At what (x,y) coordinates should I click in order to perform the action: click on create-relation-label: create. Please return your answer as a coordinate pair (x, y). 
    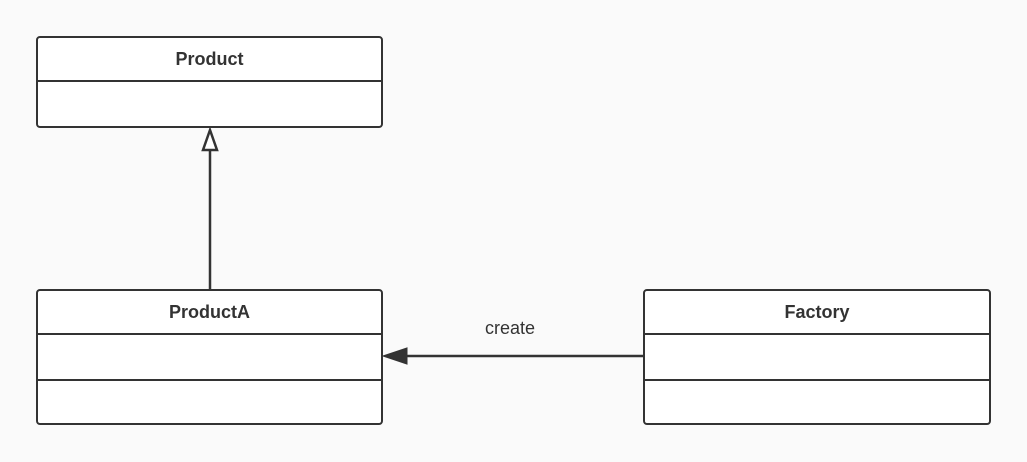
    Looking at the image, I should click on (510, 328).